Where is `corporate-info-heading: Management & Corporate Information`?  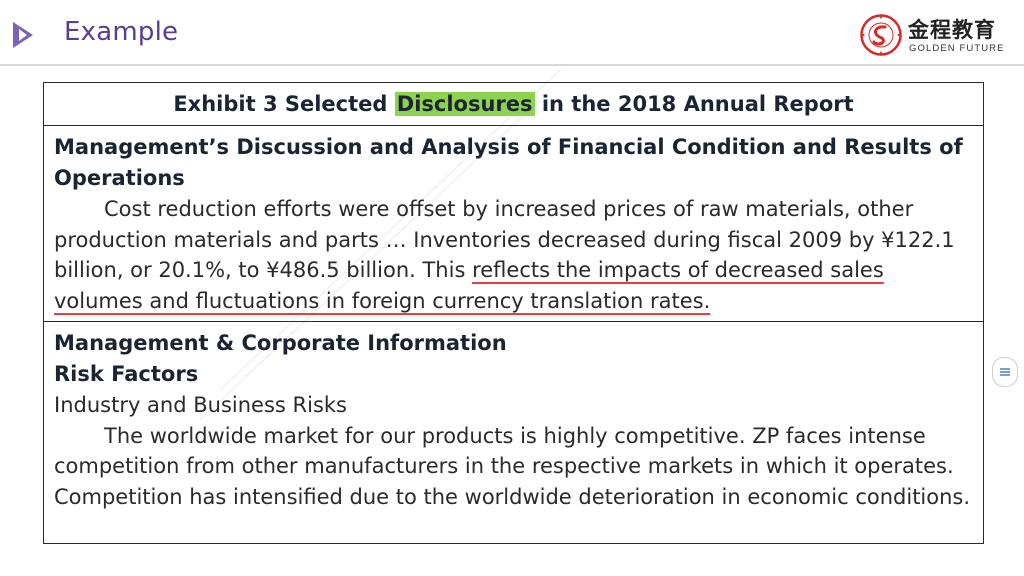
corporate-info-heading: Management & Corporate Information is located at coordinates (280, 343).